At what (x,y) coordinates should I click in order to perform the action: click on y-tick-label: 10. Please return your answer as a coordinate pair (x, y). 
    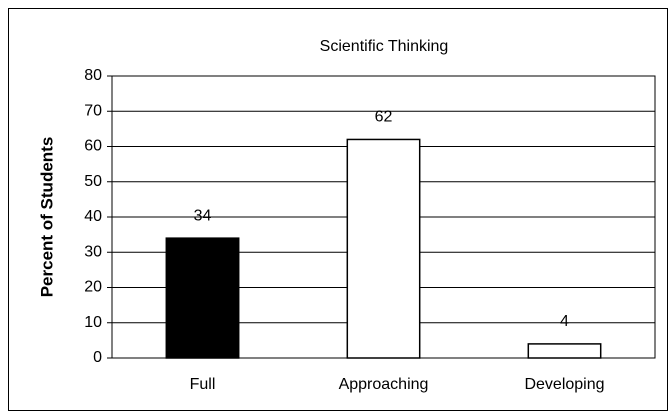
    Looking at the image, I should click on (93, 322).